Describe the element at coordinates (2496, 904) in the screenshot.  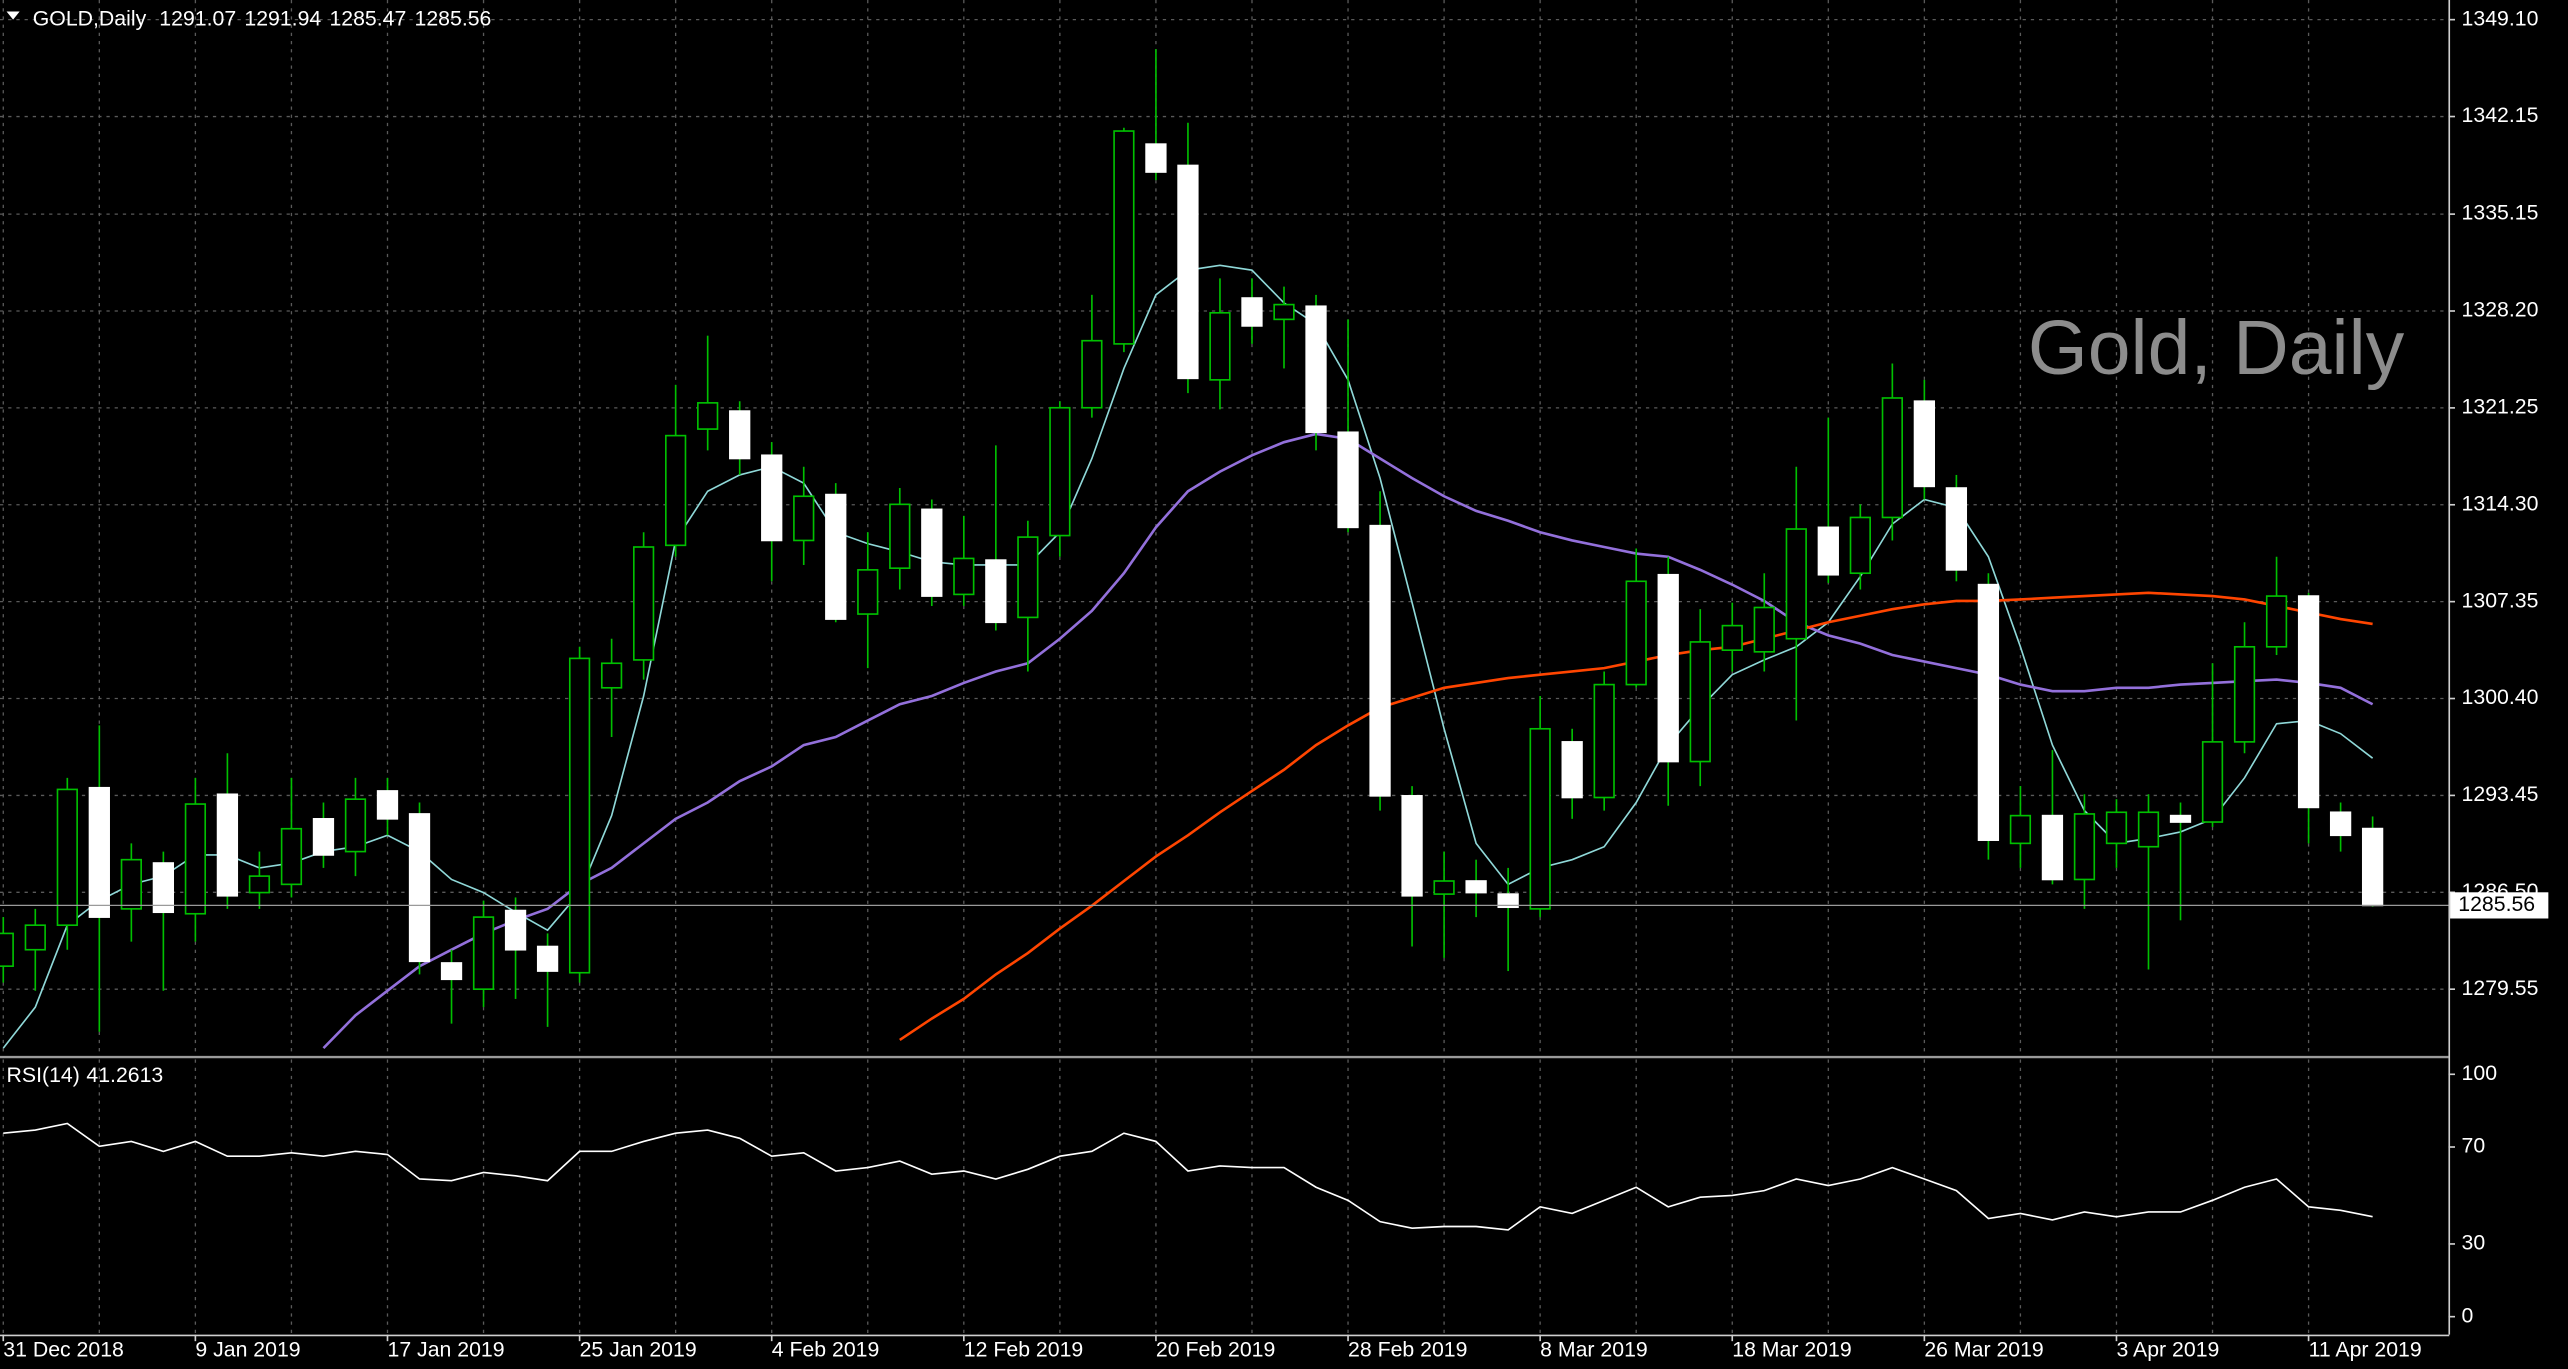
I see `current-price-label: 1285.56` at that location.